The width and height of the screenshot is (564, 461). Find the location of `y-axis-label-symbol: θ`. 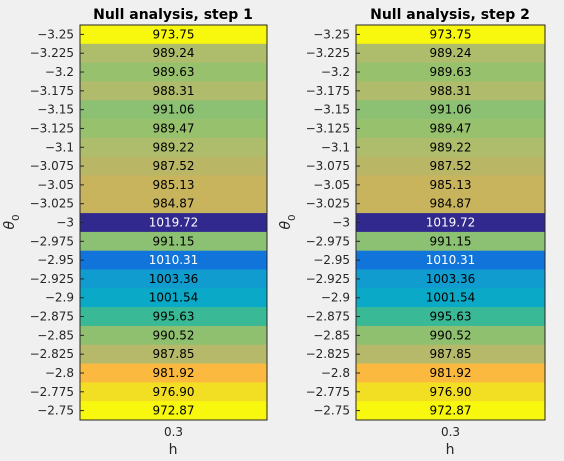

y-axis-label-symbol: θ is located at coordinates (286, 224).